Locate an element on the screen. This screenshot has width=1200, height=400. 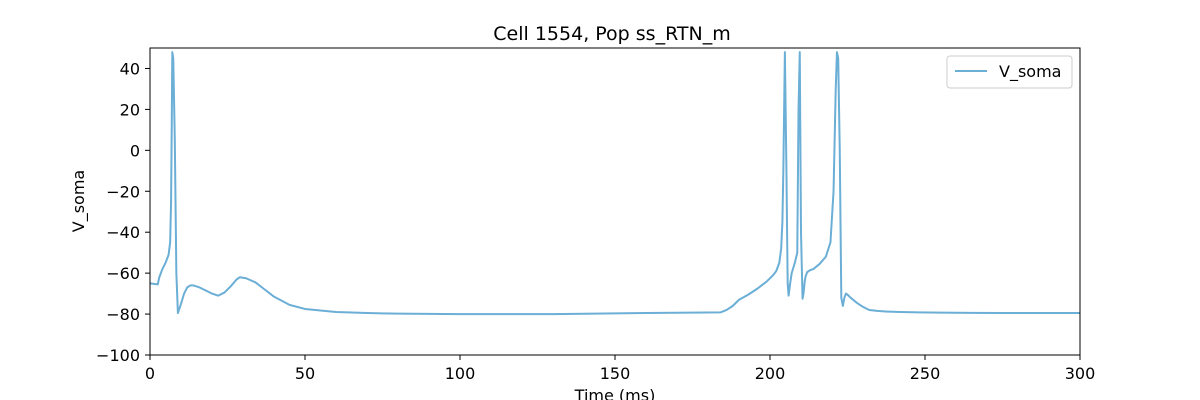
x-tick-label: 100 is located at coordinates (460, 373).